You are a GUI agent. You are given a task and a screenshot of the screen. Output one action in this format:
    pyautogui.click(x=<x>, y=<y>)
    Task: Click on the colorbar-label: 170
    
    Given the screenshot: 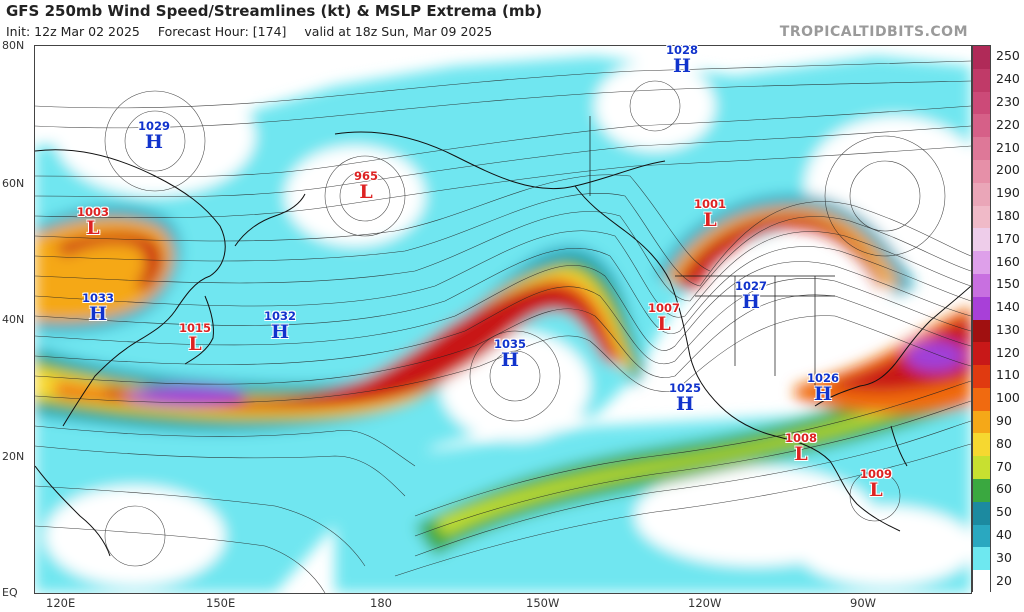 What is the action you would take?
    pyautogui.click(x=1008, y=238)
    